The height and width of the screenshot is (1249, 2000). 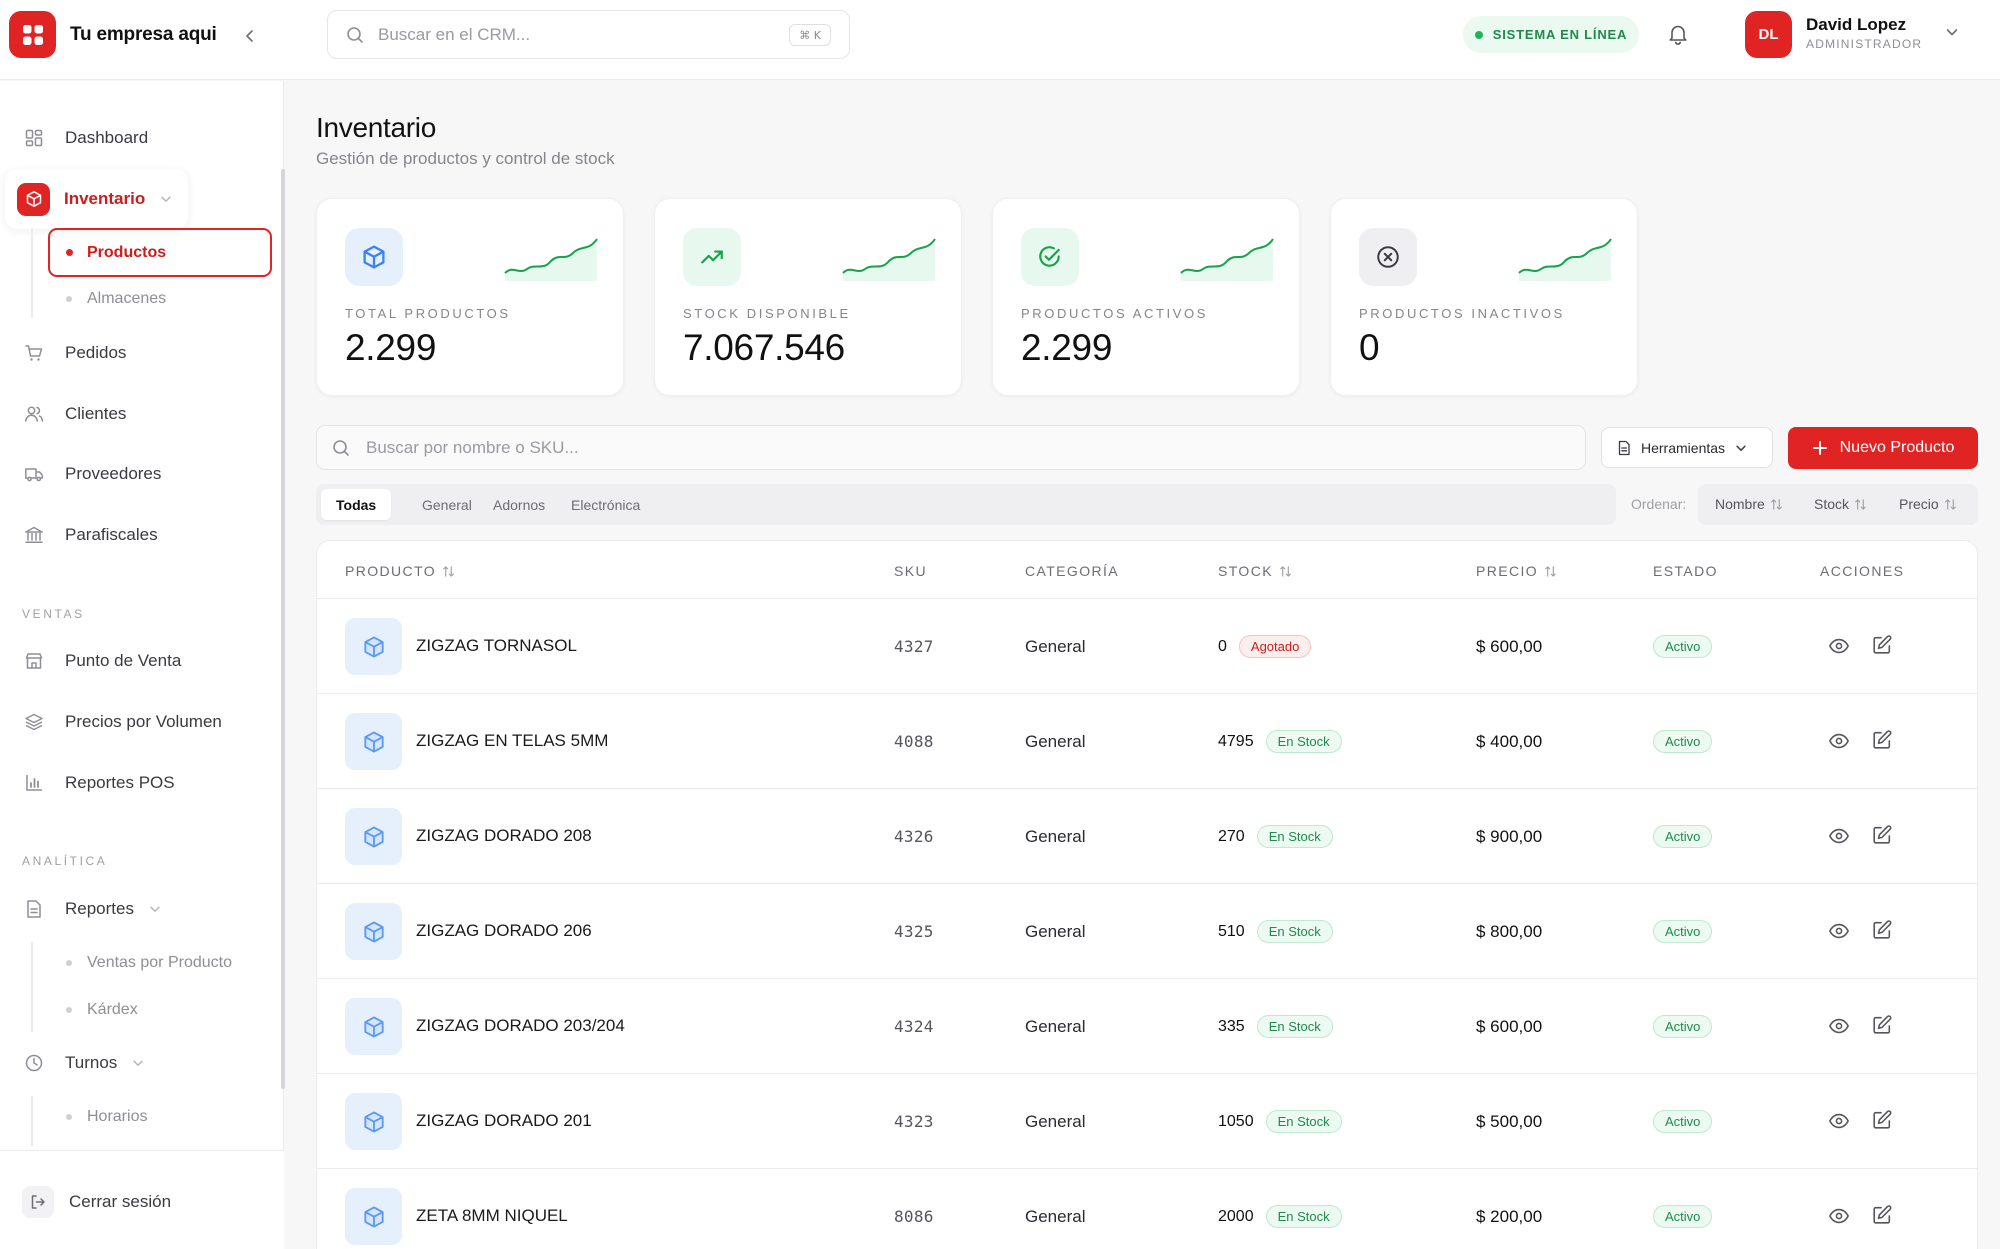 What do you see at coordinates (32, 1121) in the screenshot?
I see `submenu-line` at bounding box center [32, 1121].